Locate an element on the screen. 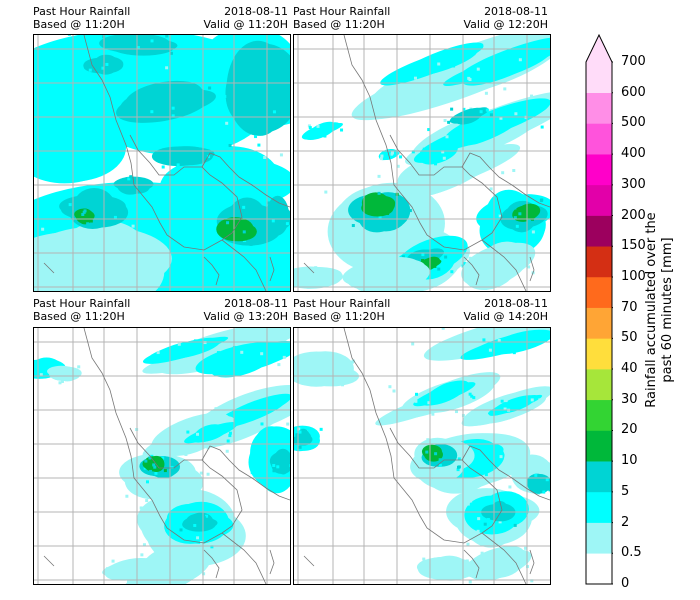  colorbar-extend-arrow is located at coordinates (599, 48).